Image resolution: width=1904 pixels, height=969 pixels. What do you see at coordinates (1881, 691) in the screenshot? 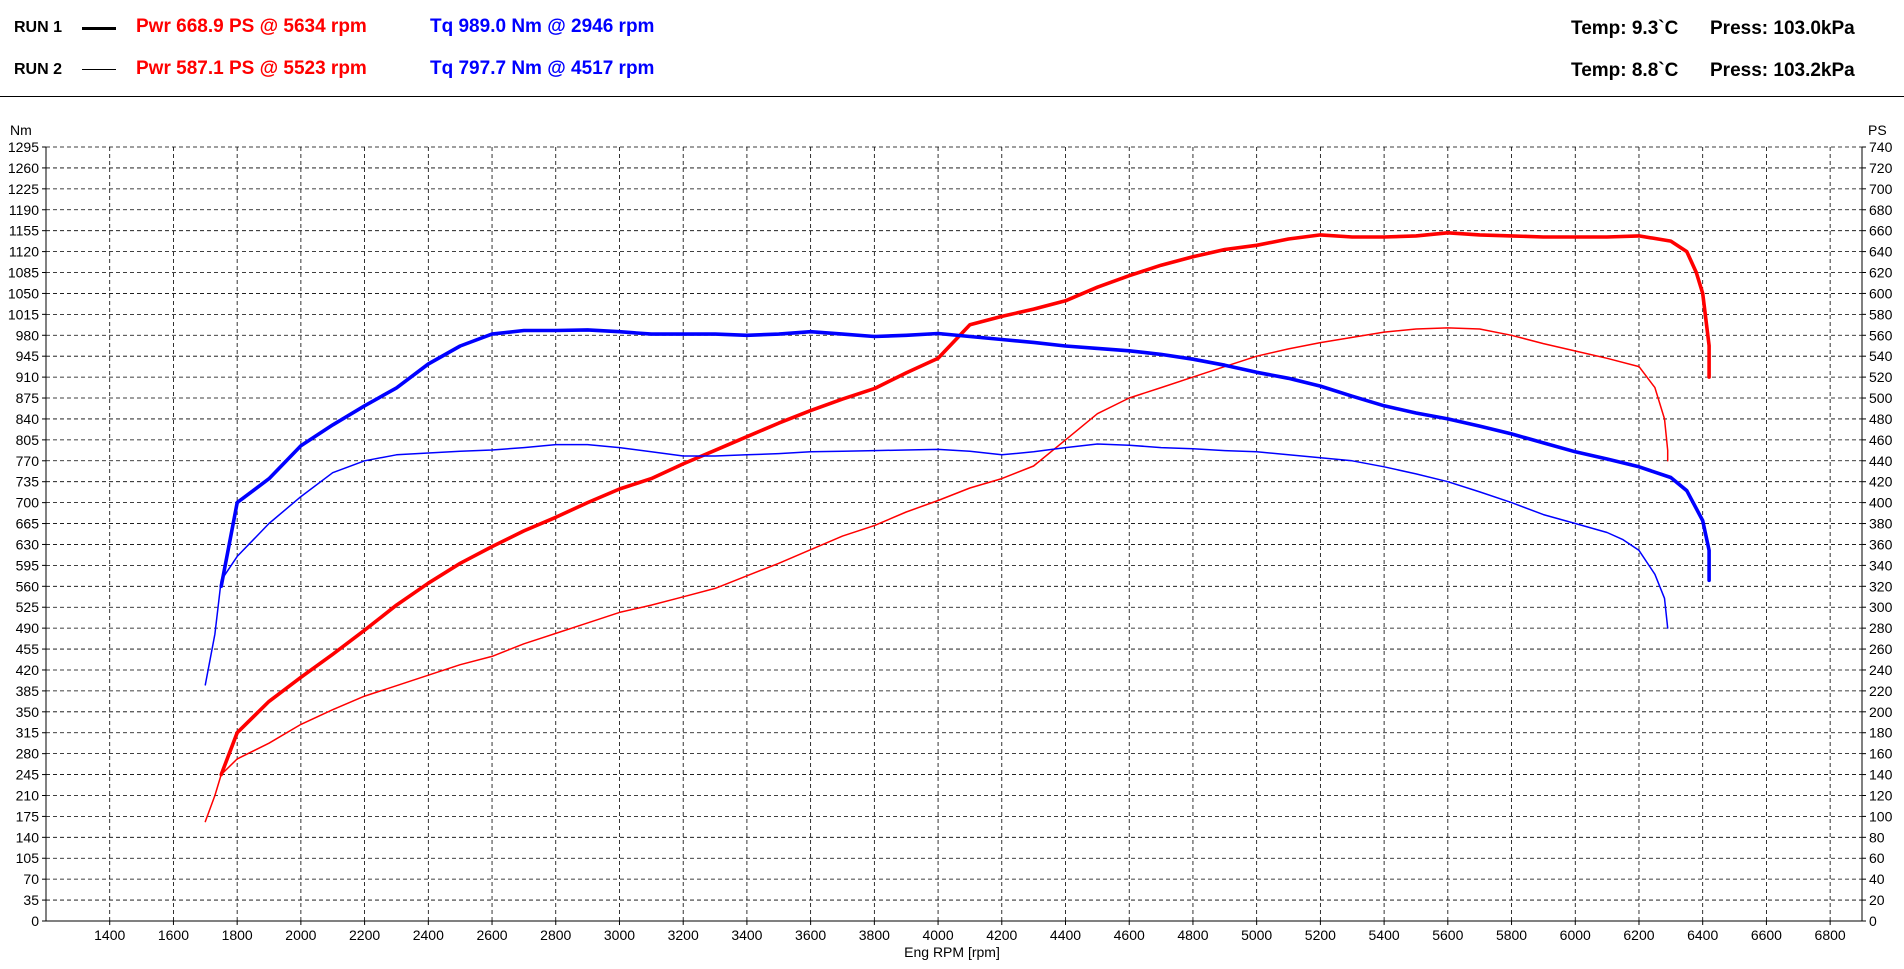
I see `y-right-tick-label: 220` at bounding box center [1881, 691].